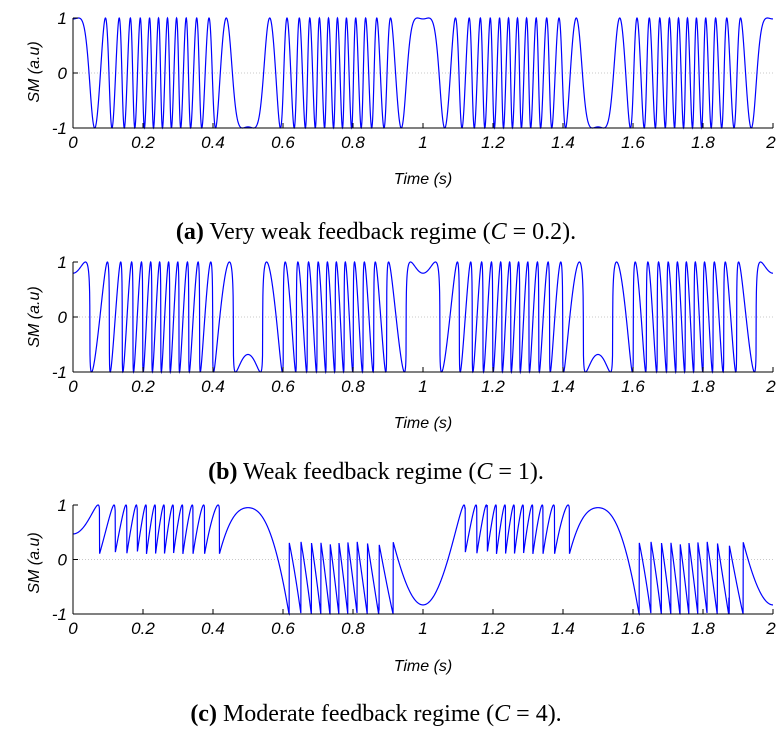  Describe the element at coordinates (213, 628) in the screenshot. I see `panel-c-xtick-label: 0.4` at that location.